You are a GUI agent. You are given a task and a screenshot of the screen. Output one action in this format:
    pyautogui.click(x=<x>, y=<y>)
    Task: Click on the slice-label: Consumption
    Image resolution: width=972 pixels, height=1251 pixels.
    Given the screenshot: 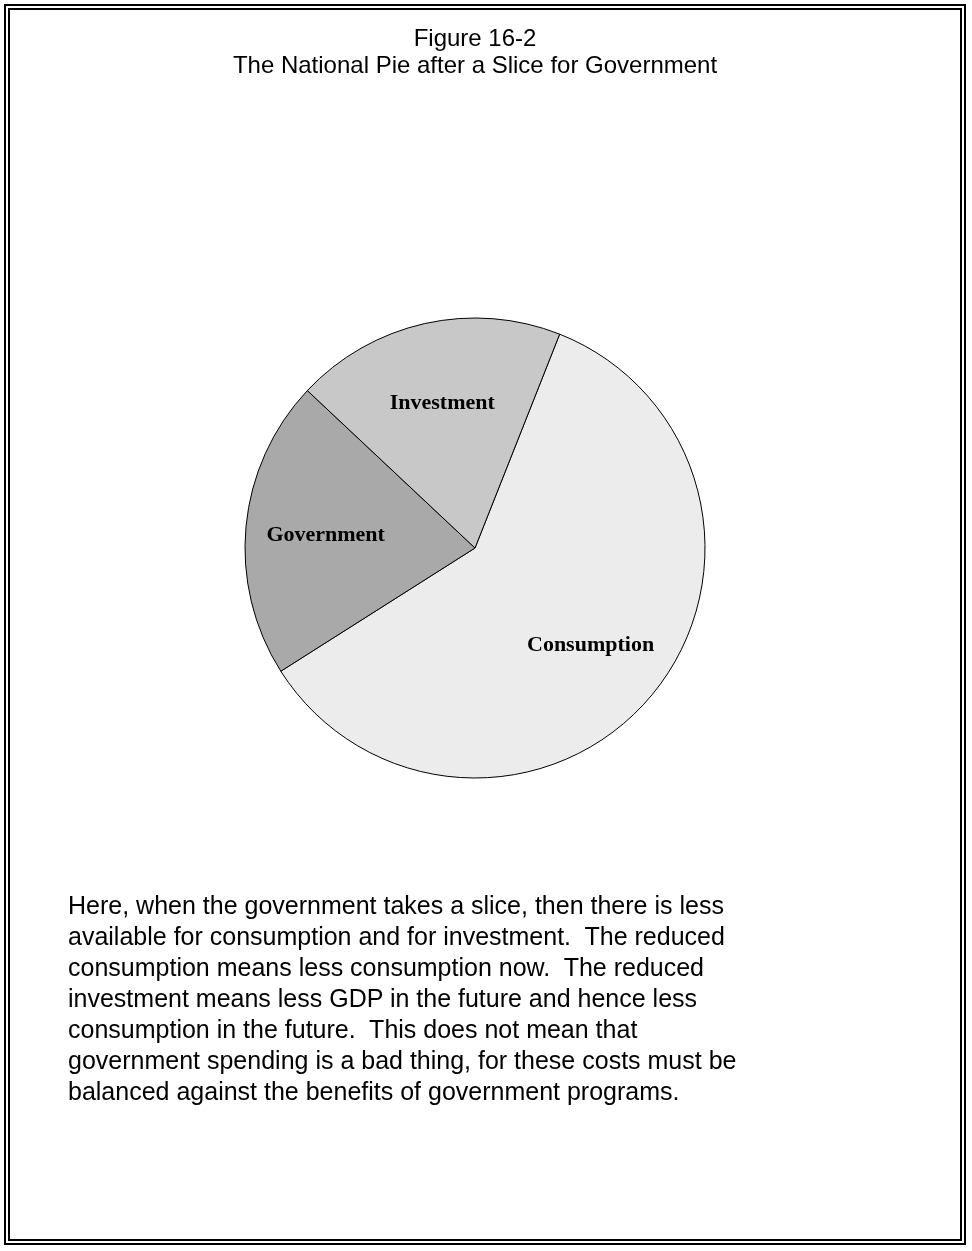 What is the action you would take?
    pyautogui.click(x=591, y=643)
    